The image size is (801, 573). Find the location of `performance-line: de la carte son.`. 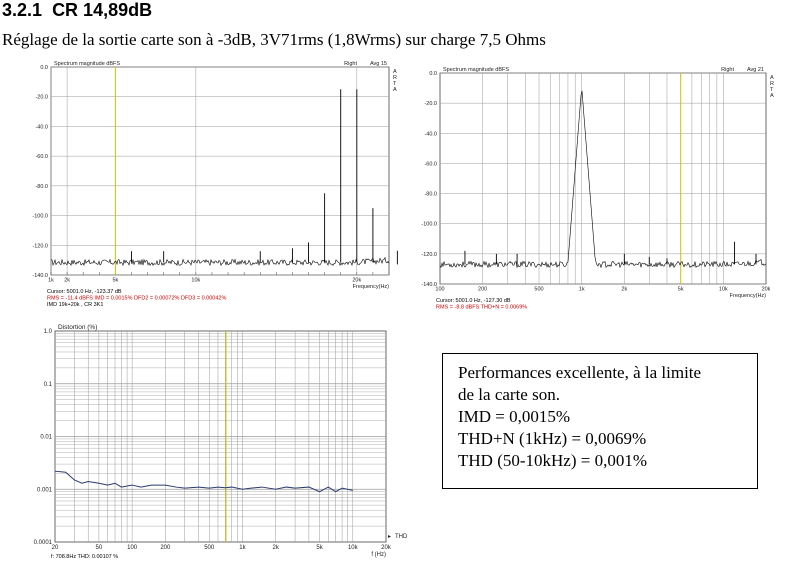

performance-line: de la carte son. is located at coordinates (509, 394).